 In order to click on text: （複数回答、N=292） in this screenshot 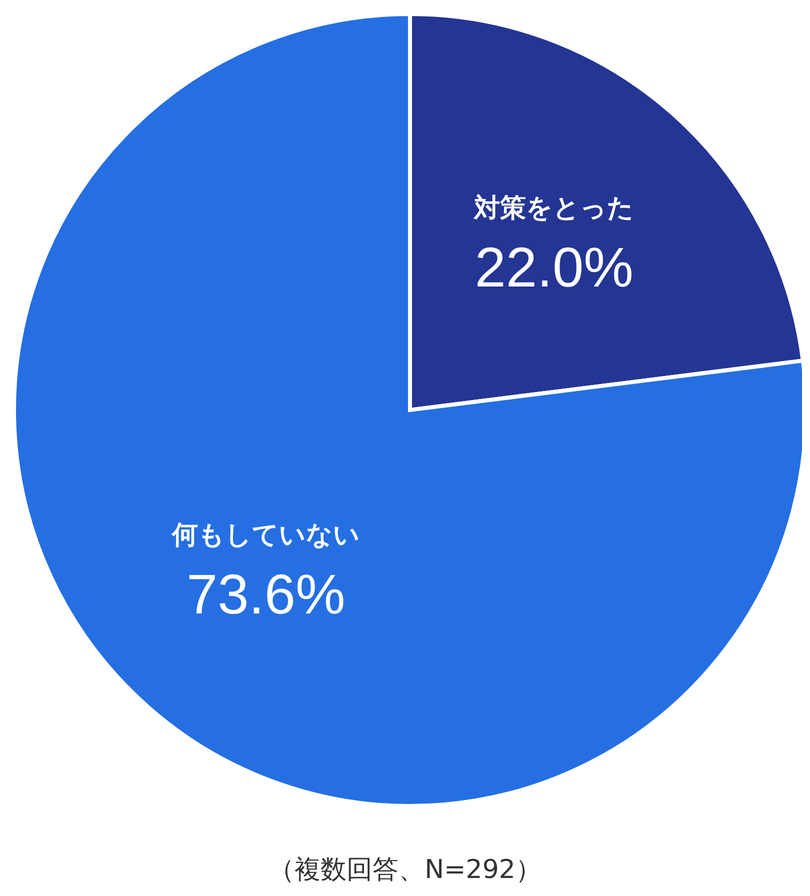, I will do `click(405, 870)`.